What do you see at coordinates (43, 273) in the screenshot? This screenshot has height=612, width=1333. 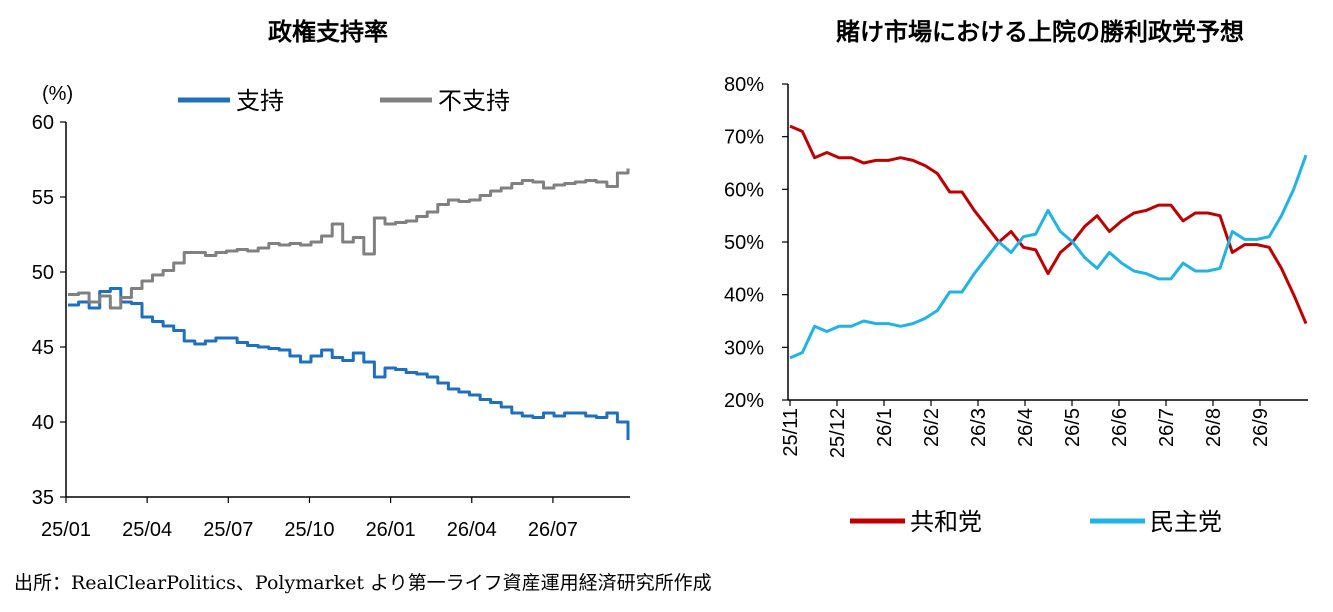 I see `left-y-tick-label: 50` at bounding box center [43, 273].